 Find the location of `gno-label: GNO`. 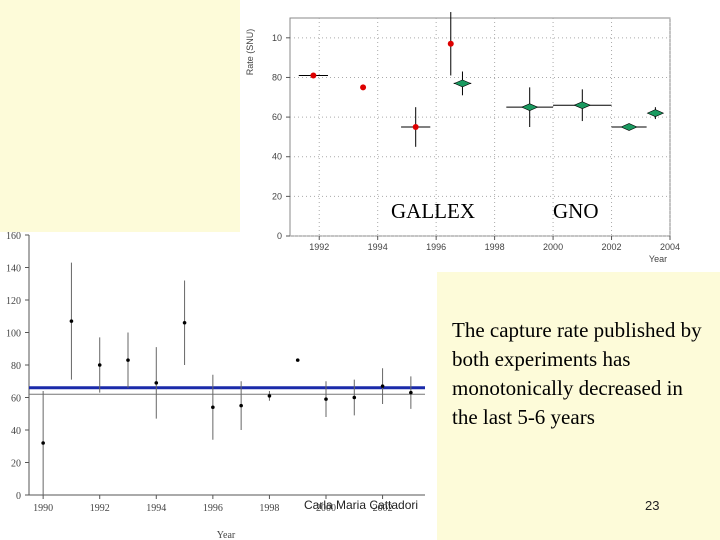

gno-label: GNO is located at coordinates (576, 211).